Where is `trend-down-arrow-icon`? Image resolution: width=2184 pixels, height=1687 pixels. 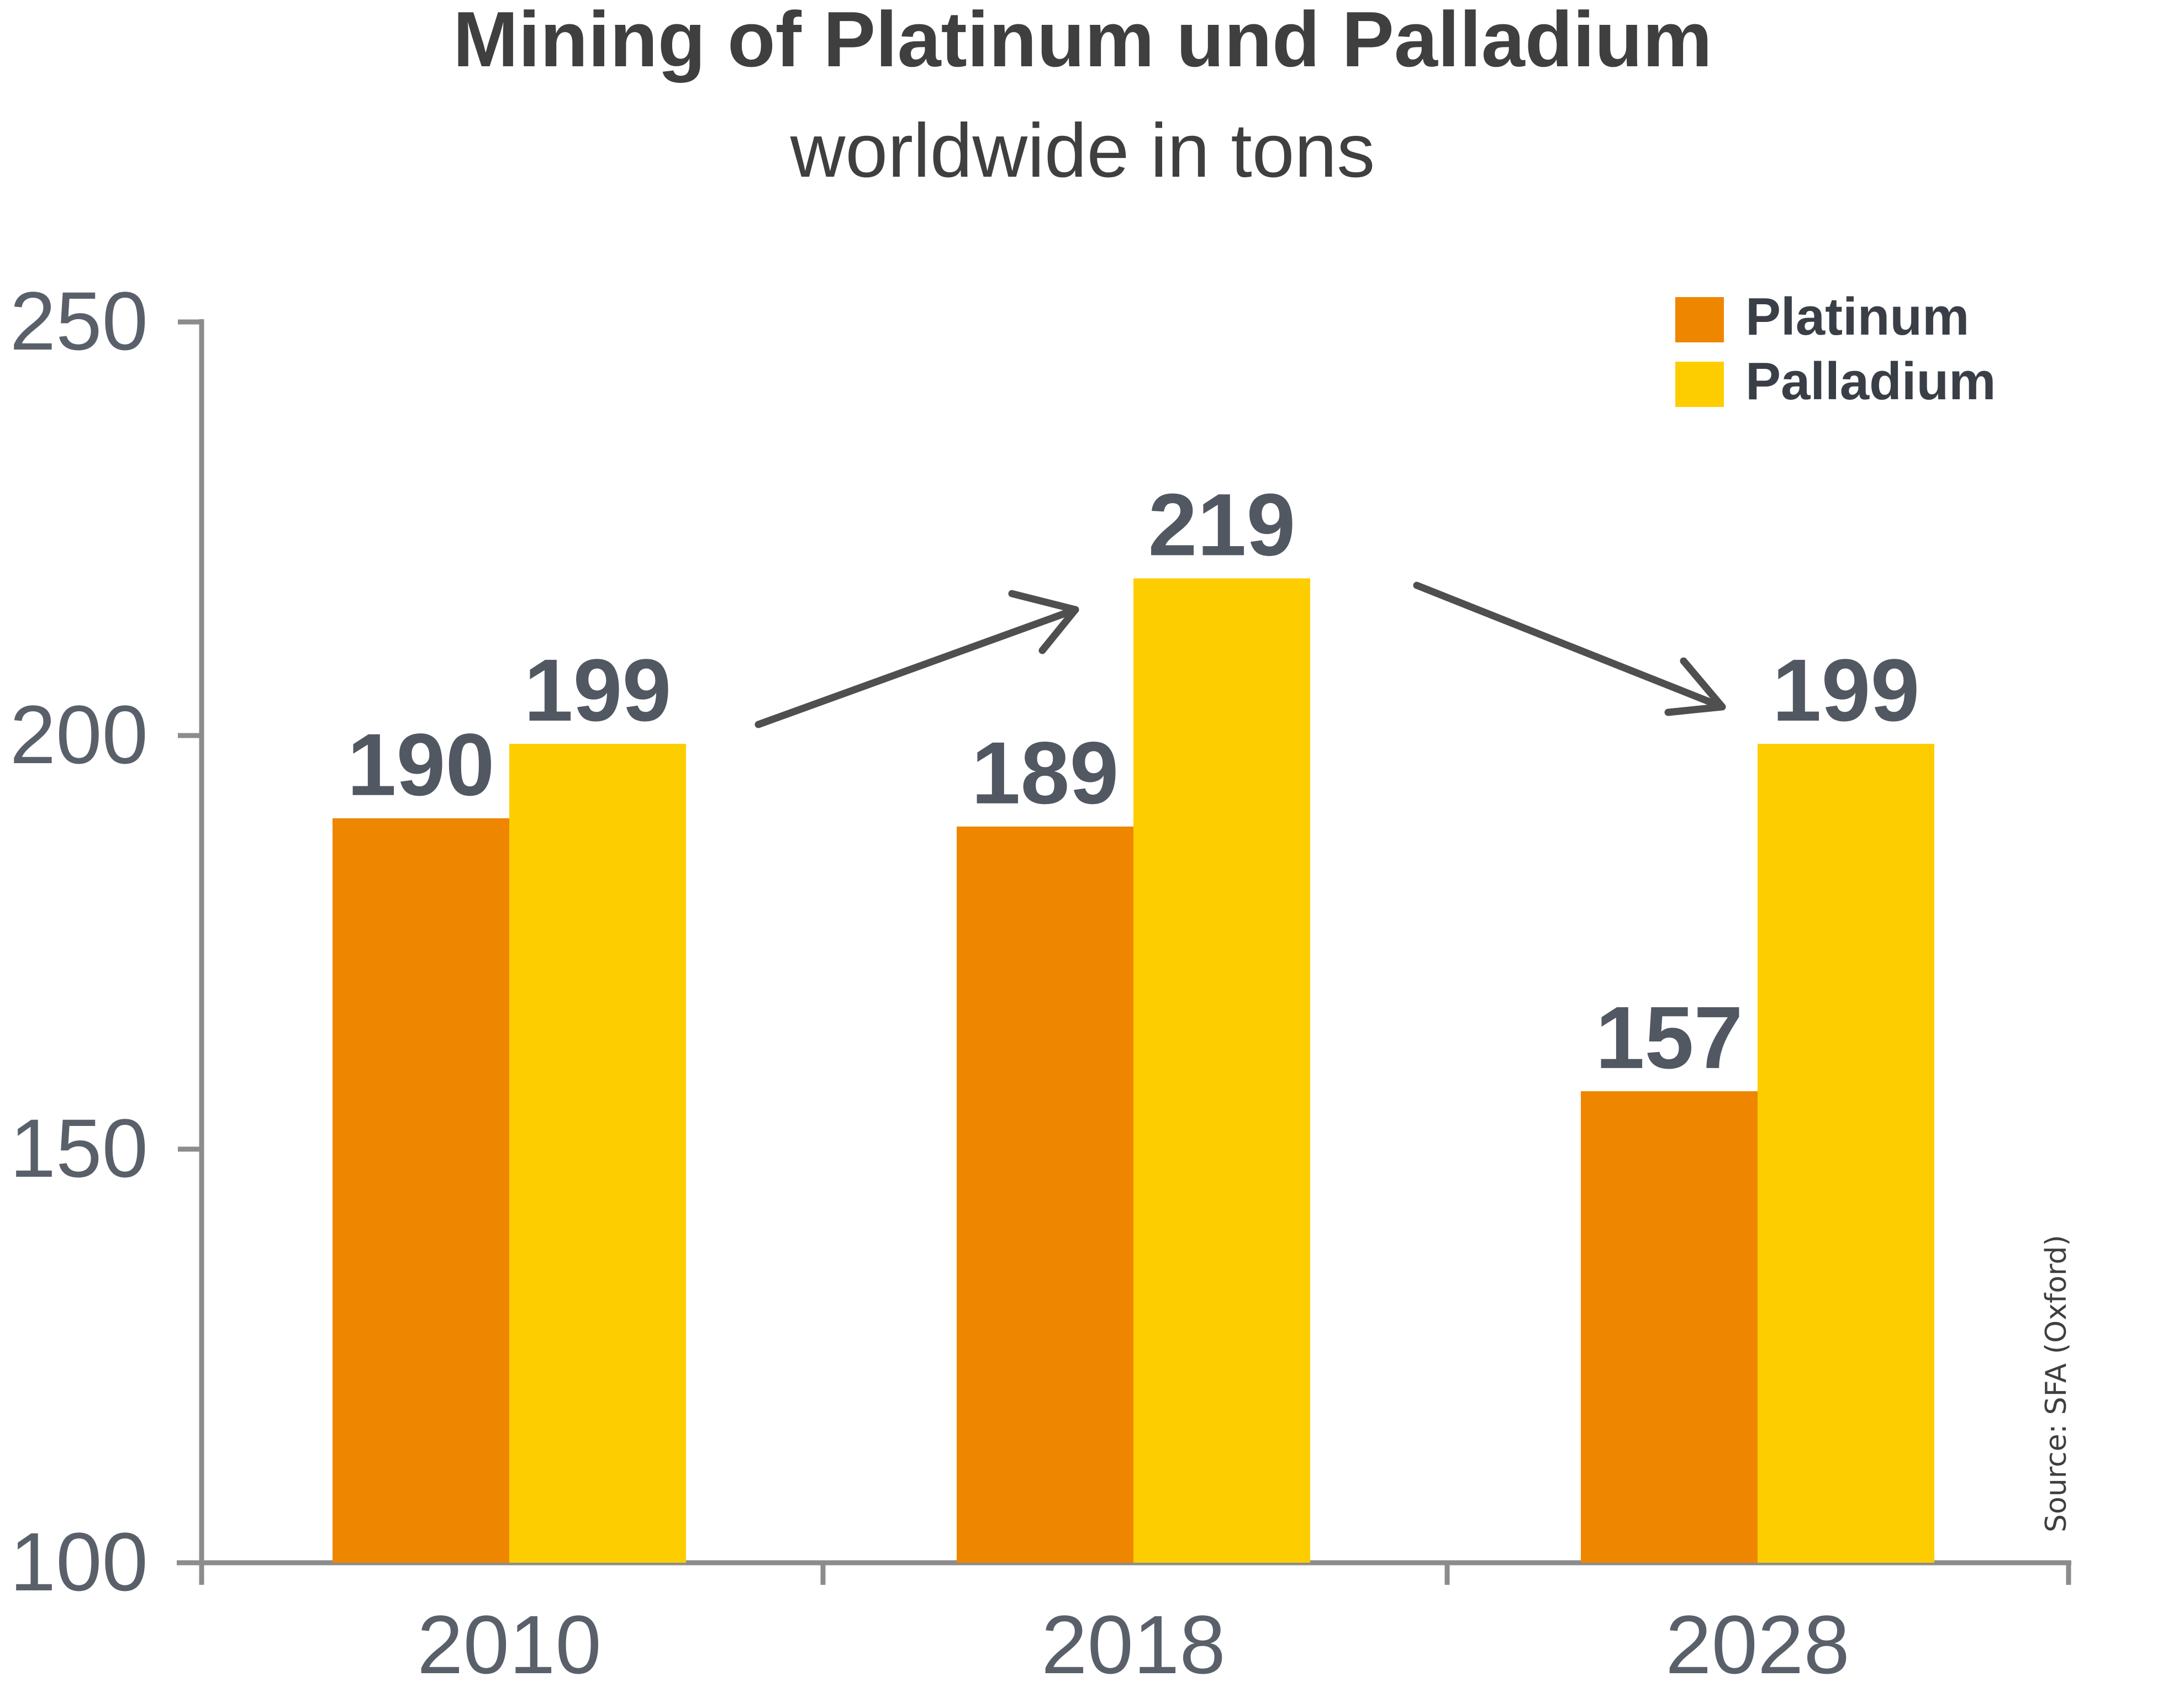
trend-down-arrow-icon is located at coordinates (1570, 648).